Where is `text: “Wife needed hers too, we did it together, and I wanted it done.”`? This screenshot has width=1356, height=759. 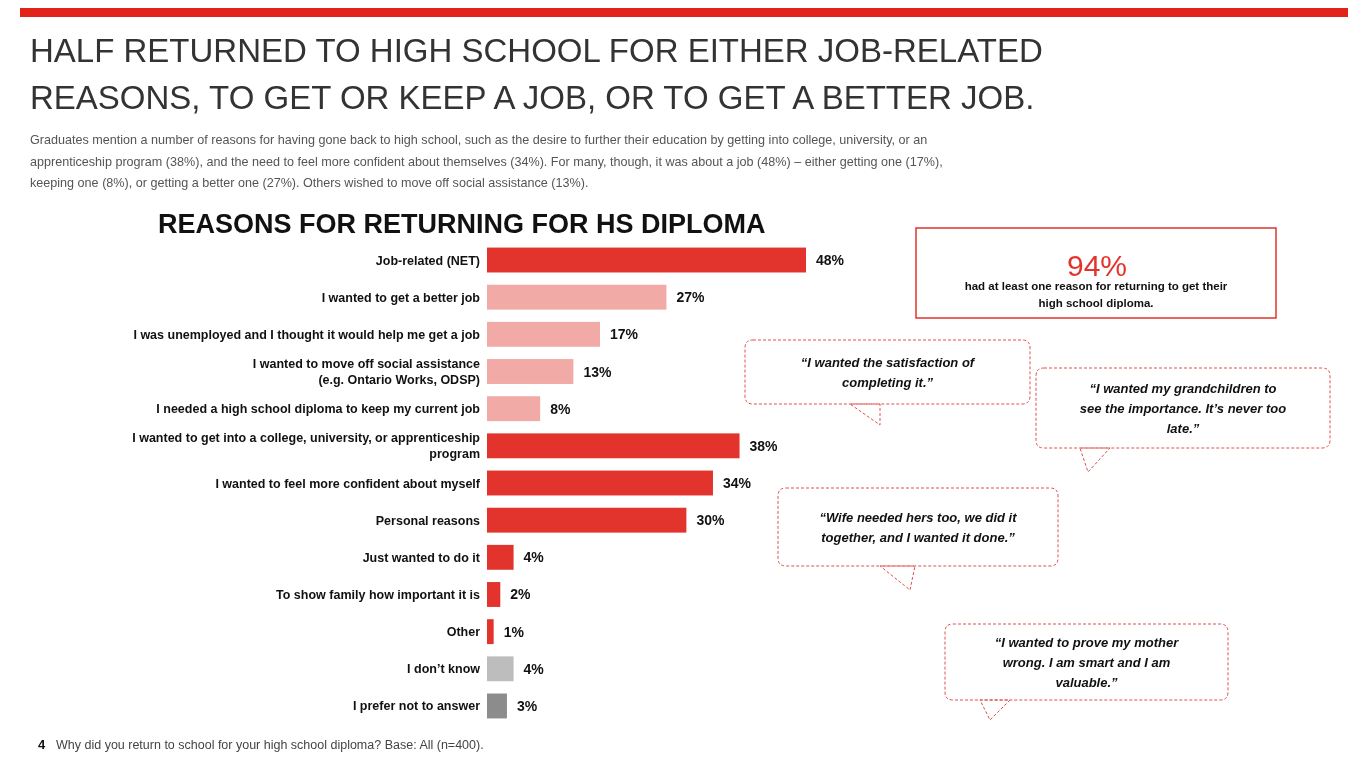
text: “Wife needed hers too, we did it together, and I wanted it done.” is located at coordinates (918, 527).